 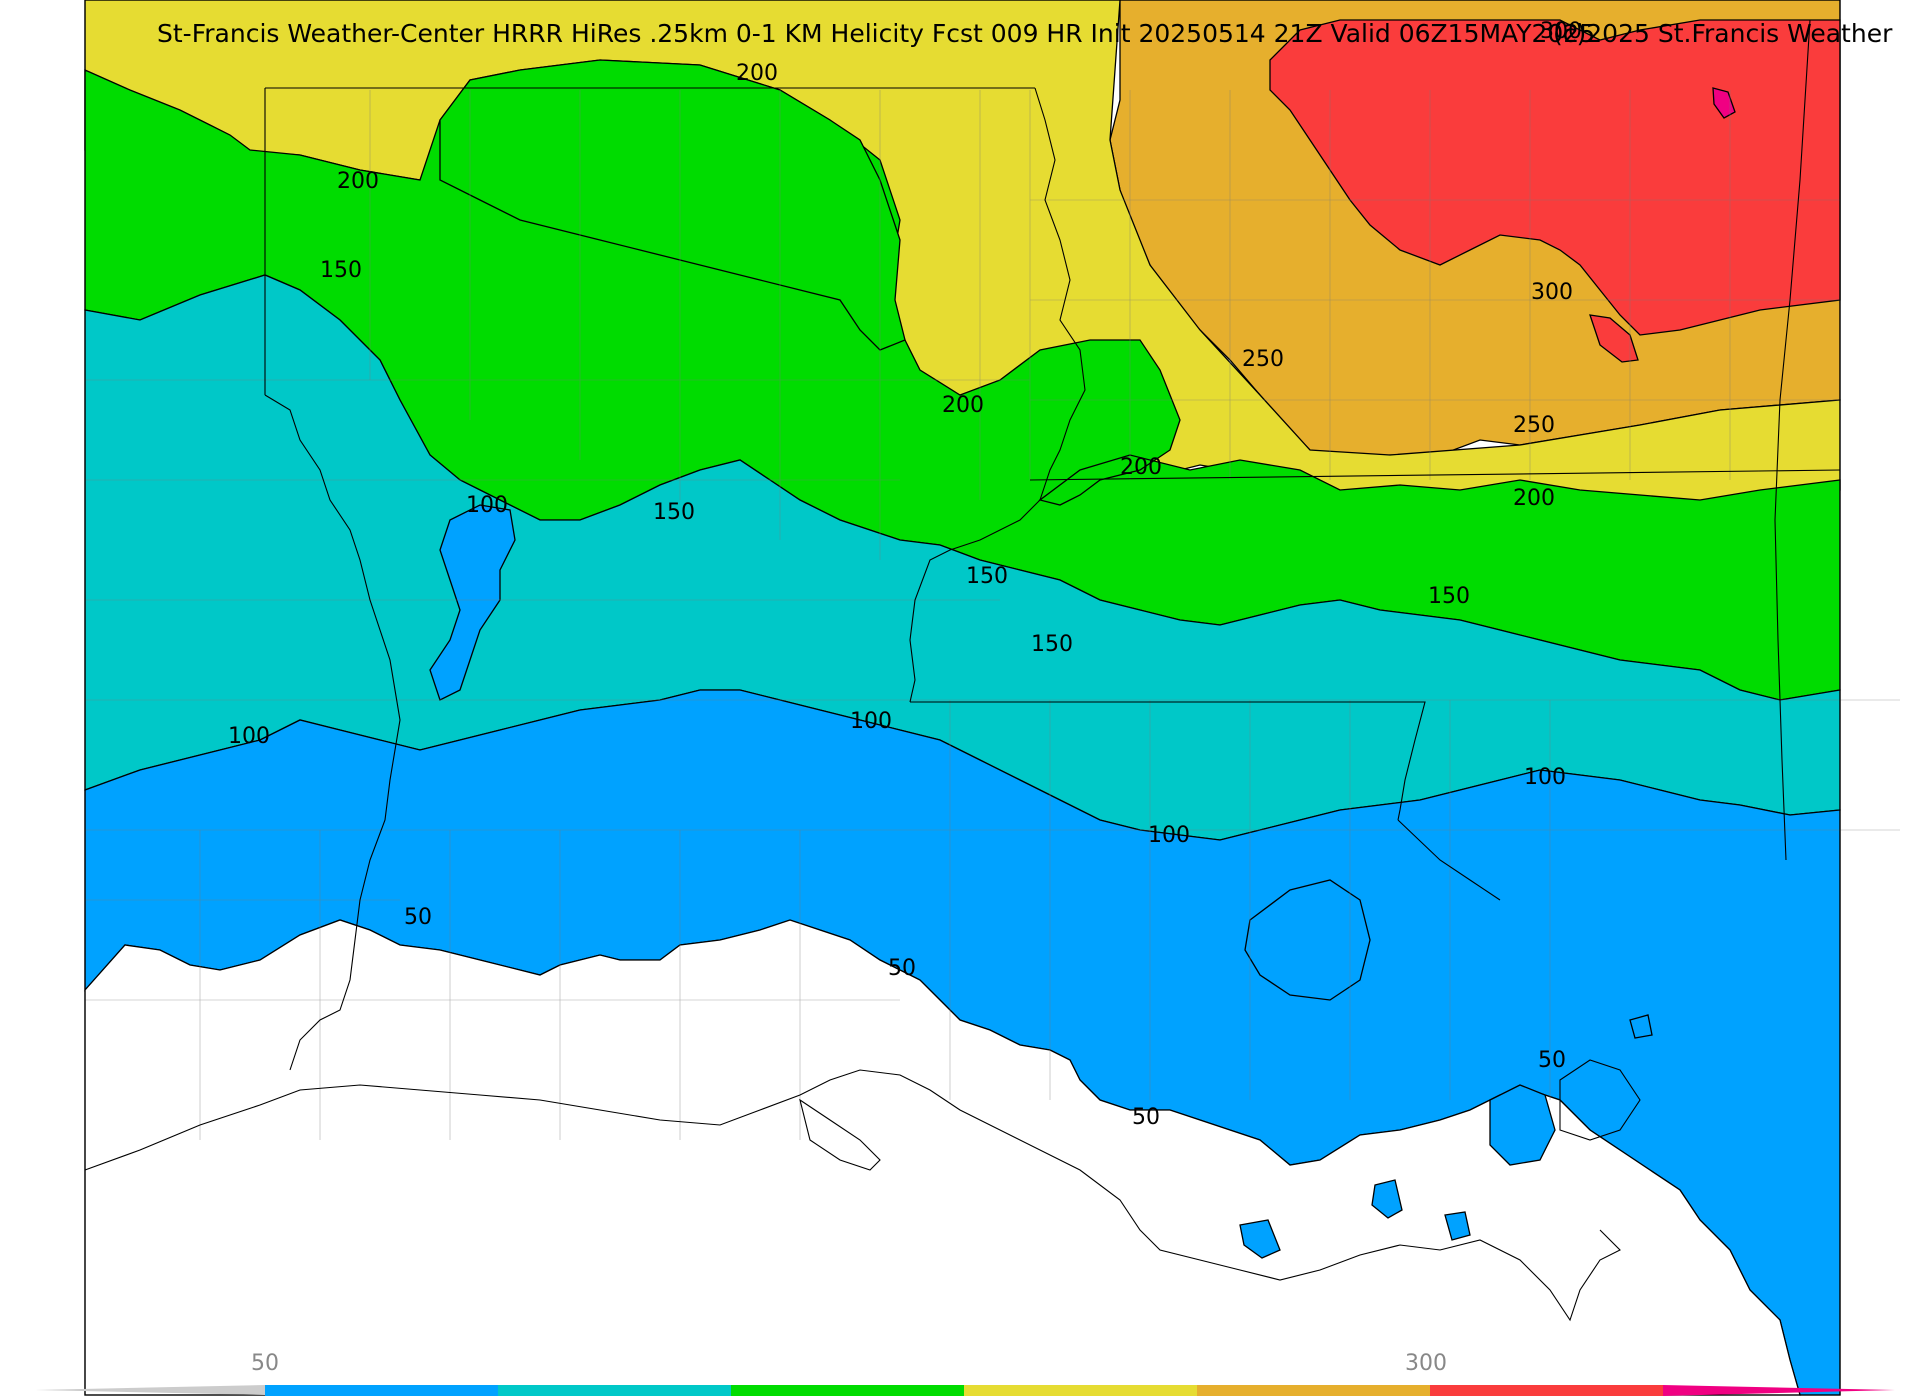 I want to click on label-100-mid: 100, so click(x=1169, y=835).